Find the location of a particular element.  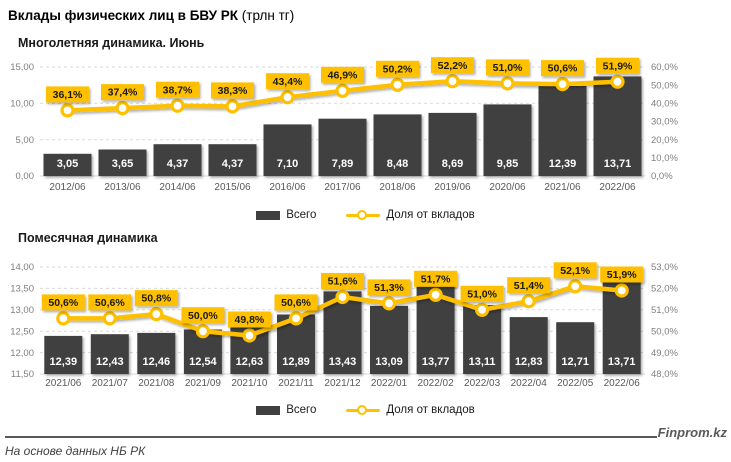

svg-text: 2022/02 is located at coordinates (436, 383).